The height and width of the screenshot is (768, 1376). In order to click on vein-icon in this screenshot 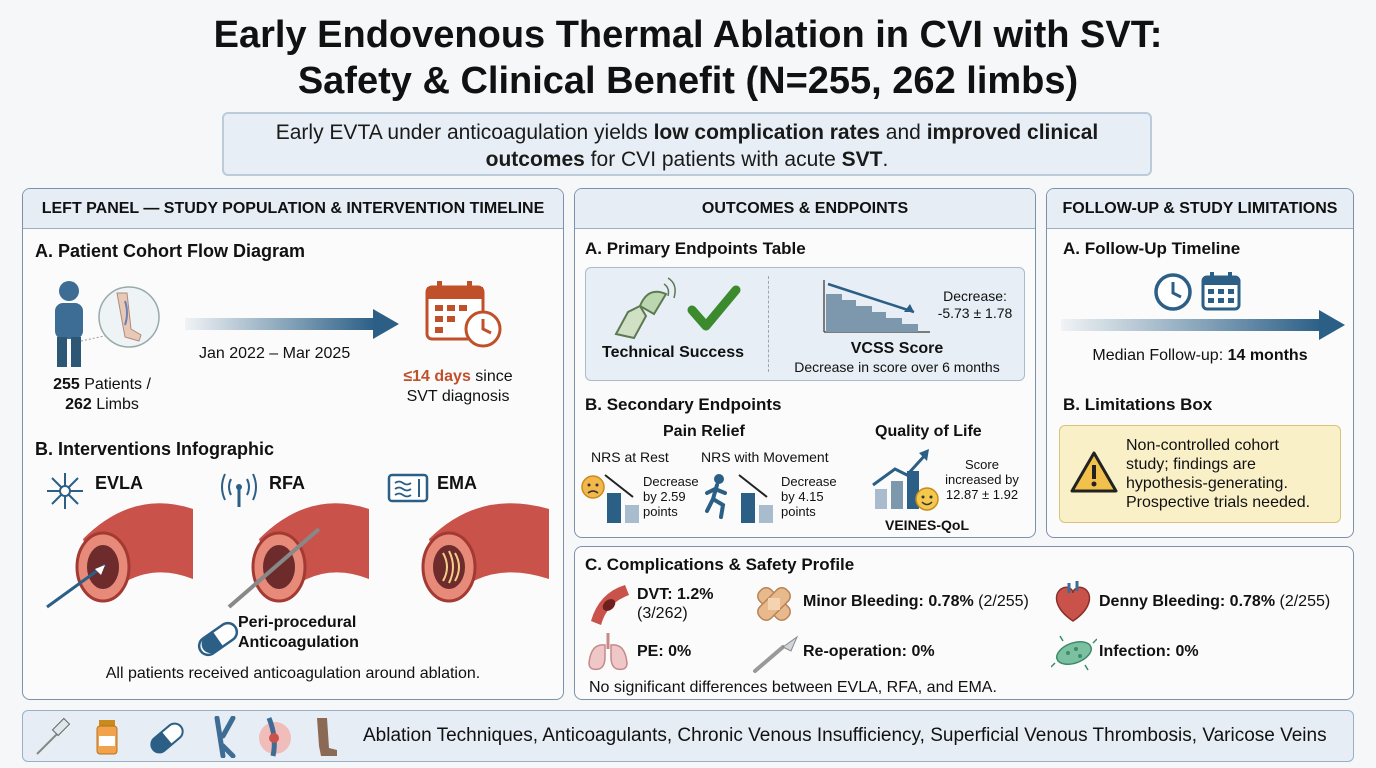, I will do `click(225, 737)`.